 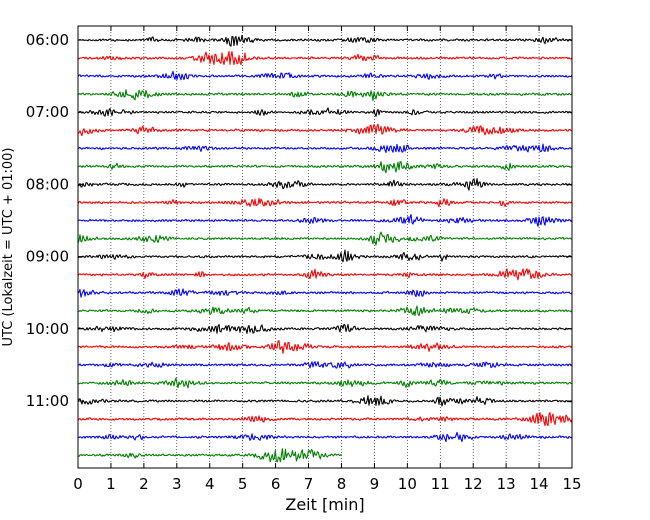 I want to click on x-tick-label: 7, so click(x=309, y=484).